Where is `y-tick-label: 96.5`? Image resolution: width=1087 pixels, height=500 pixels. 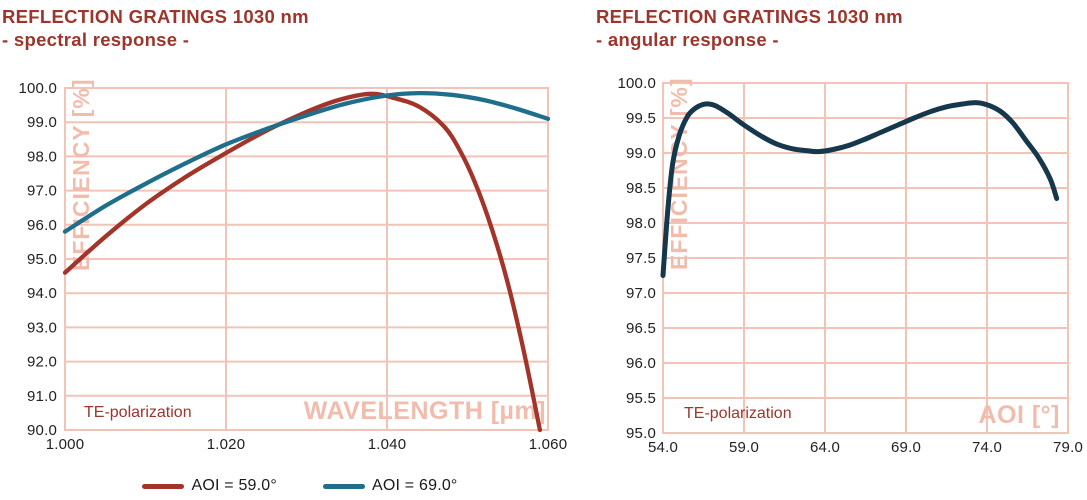
y-tick-label: 96.5 is located at coordinates (641, 328).